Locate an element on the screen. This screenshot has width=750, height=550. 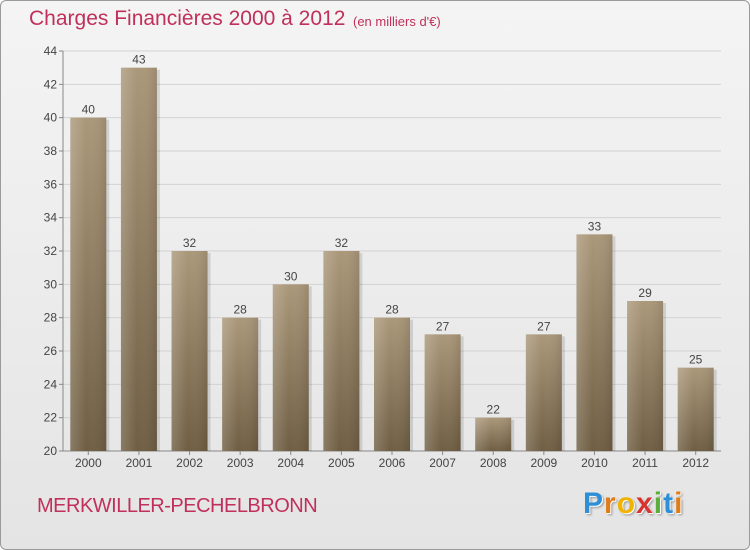
proxiti-logo: Proxiti is located at coordinates (633, 504).